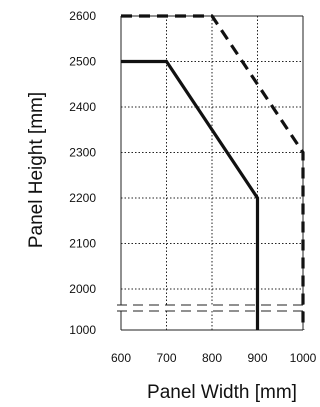 This screenshot has height=407, width=320. I want to click on x-tick-label: 700, so click(166, 358).